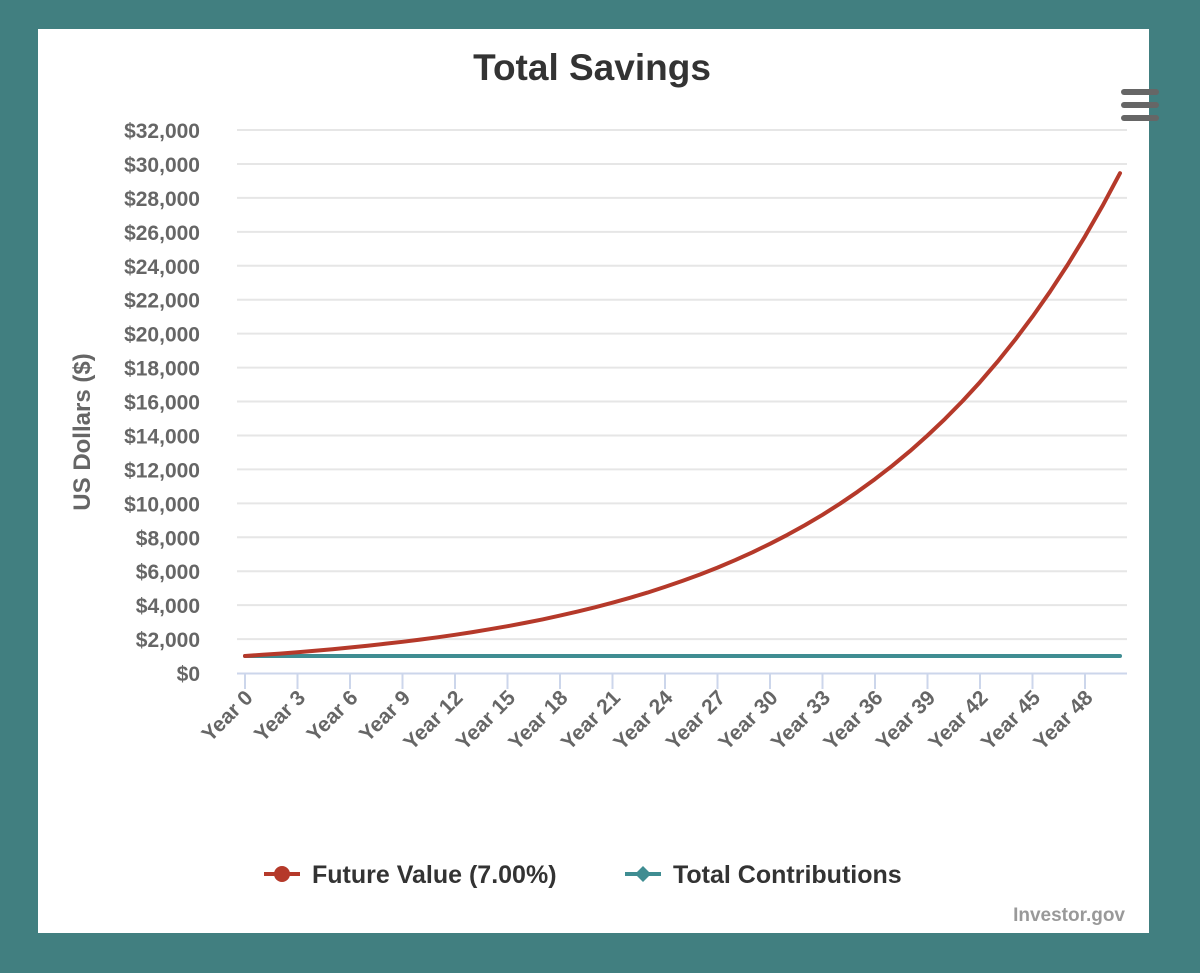 This screenshot has width=1200, height=973. I want to click on hamburger-menu-icon, so click(1140, 105).